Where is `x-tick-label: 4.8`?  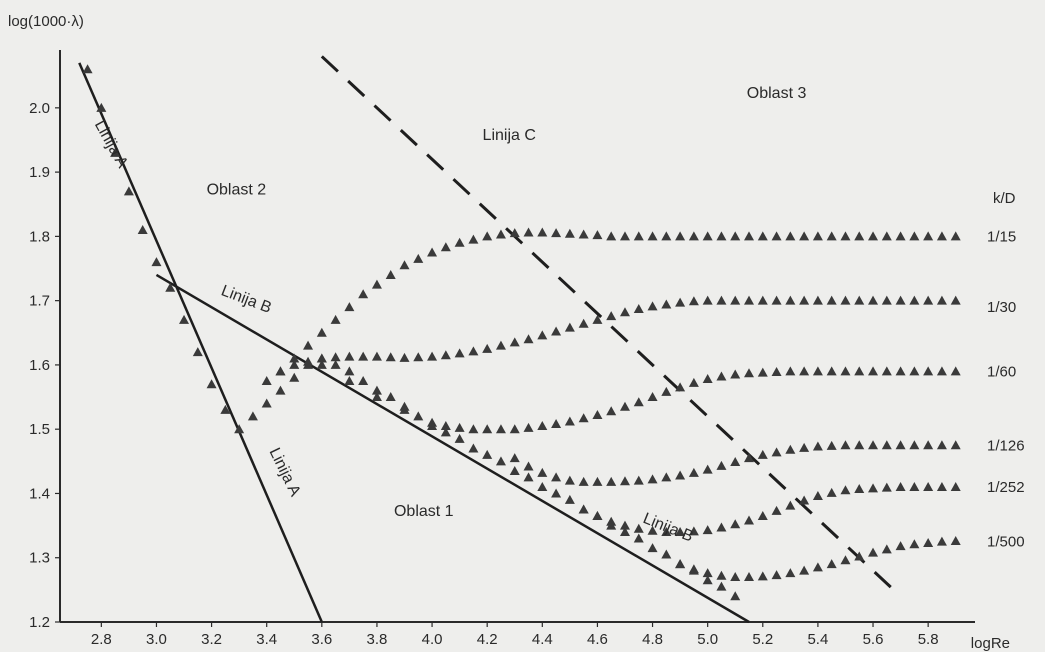
x-tick-label: 4.8 is located at coordinates (652, 639).